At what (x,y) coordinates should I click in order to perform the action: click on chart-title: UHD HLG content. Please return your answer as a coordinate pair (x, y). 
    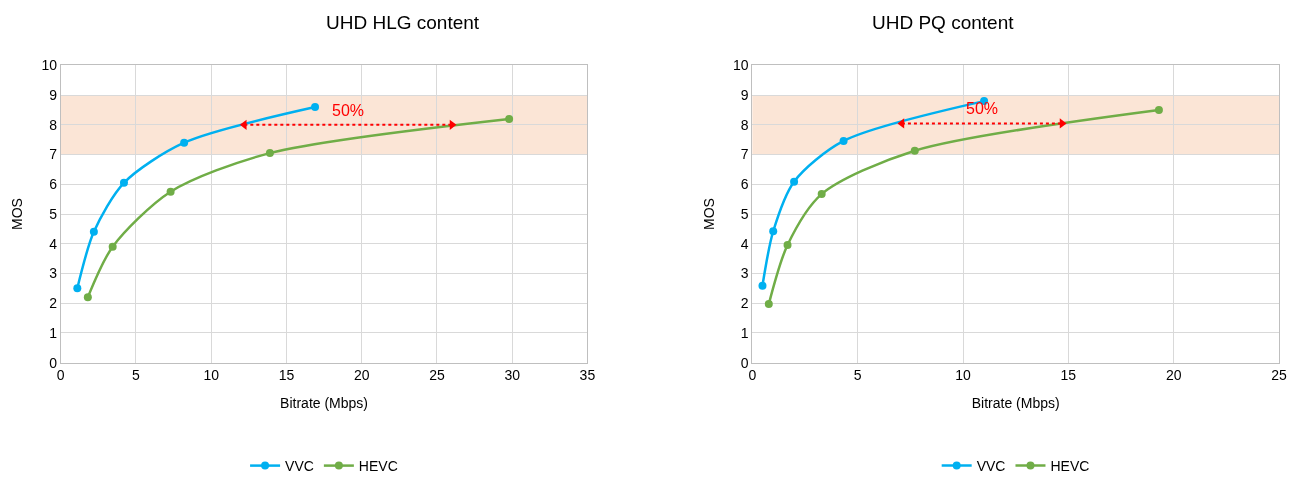
    Looking at the image, I should click on (403, 22).